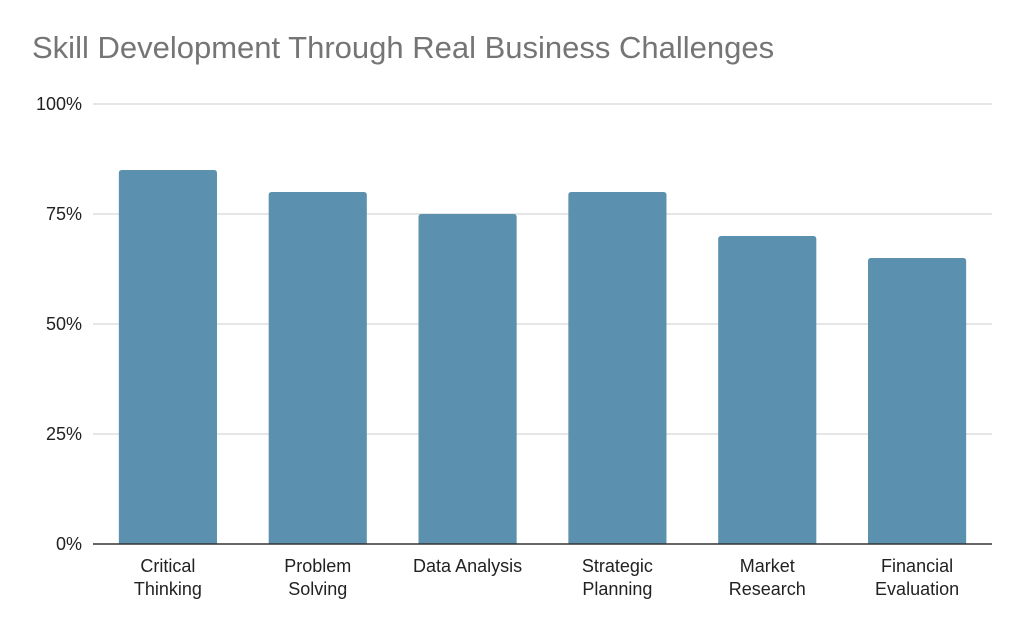 This screenshot has width=1024, height=633. What do you see at coordinates (64, 324) in the screenshot?
I see `y-tick-label: 50%` at bounding box center [64, 324].